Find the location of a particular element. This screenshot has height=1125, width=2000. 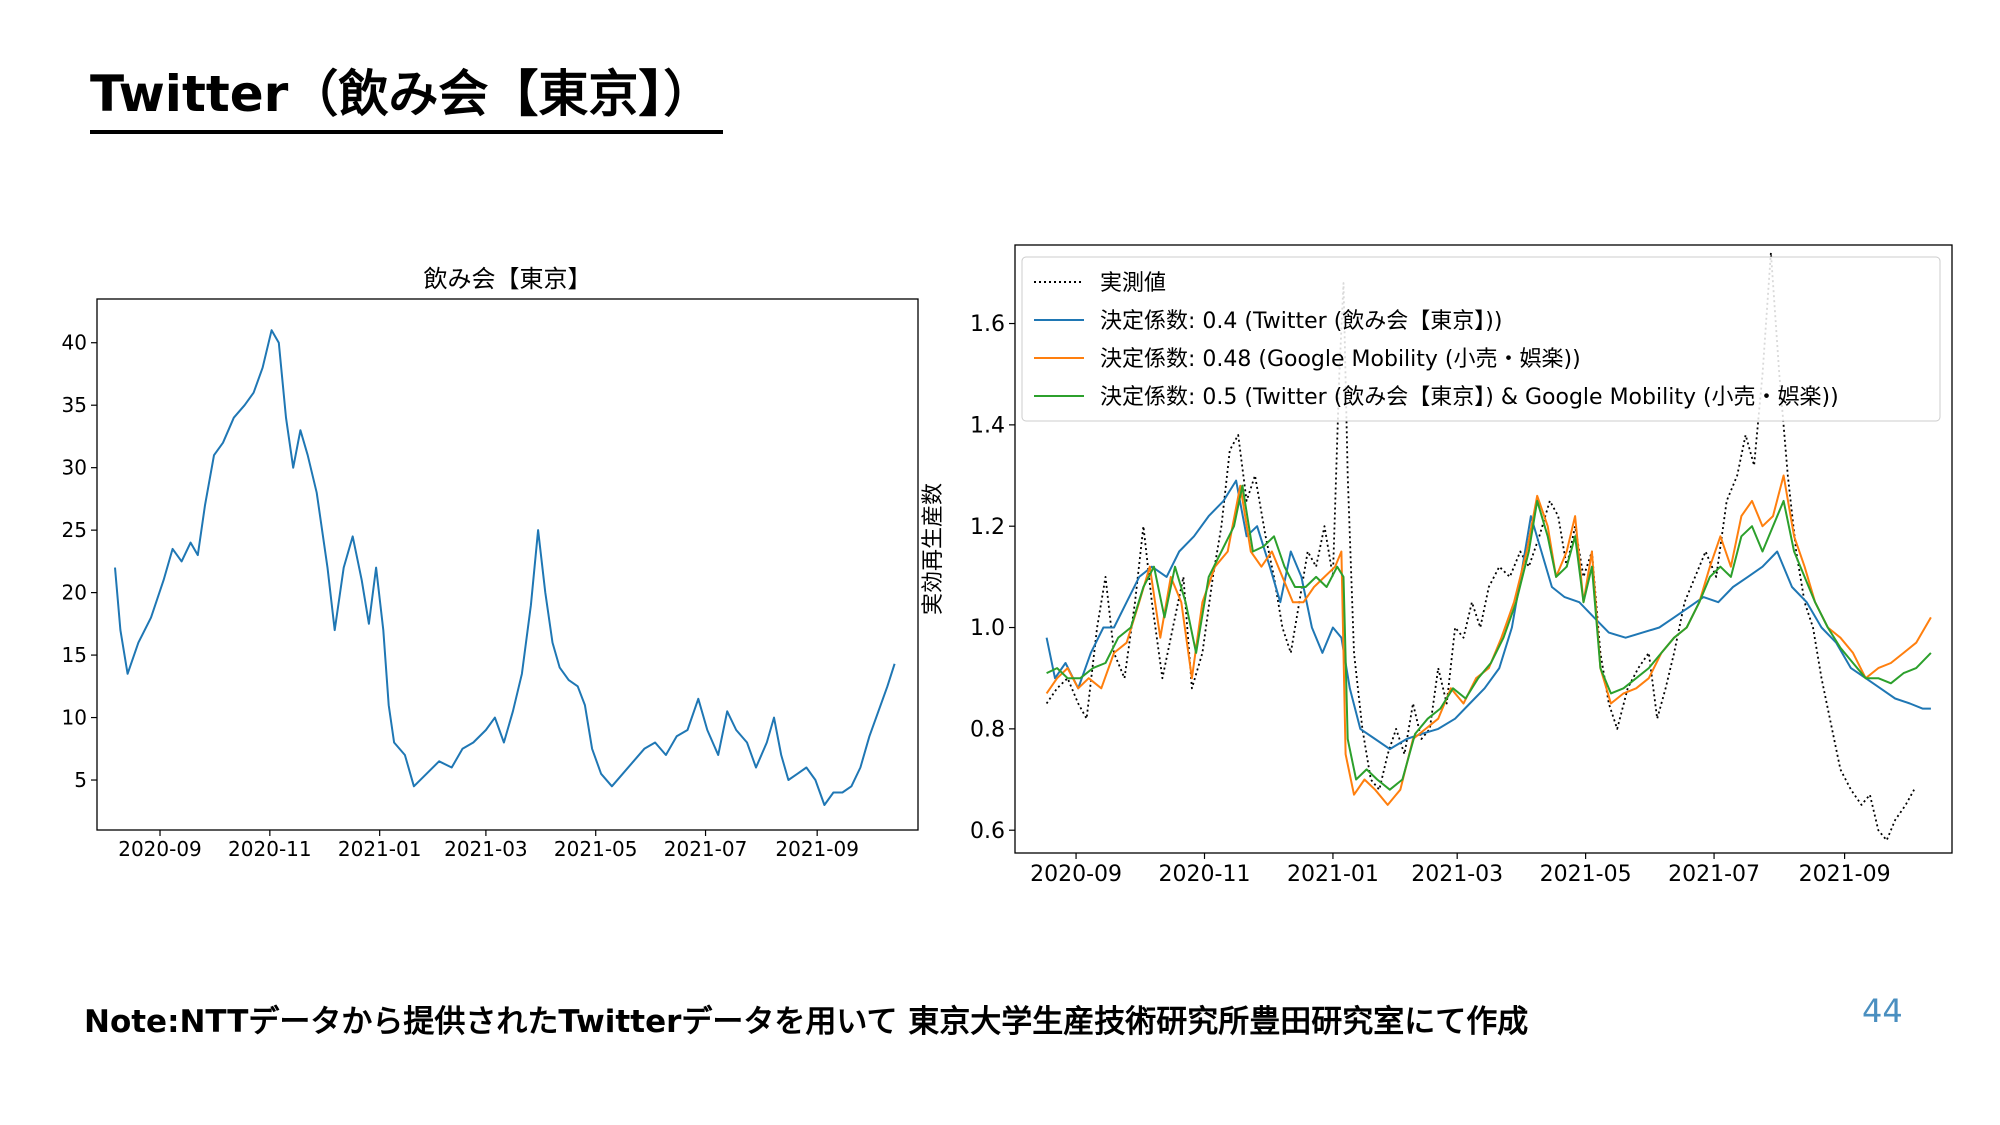

legend-label: 実測値 is located at coordinates (1133, 283).